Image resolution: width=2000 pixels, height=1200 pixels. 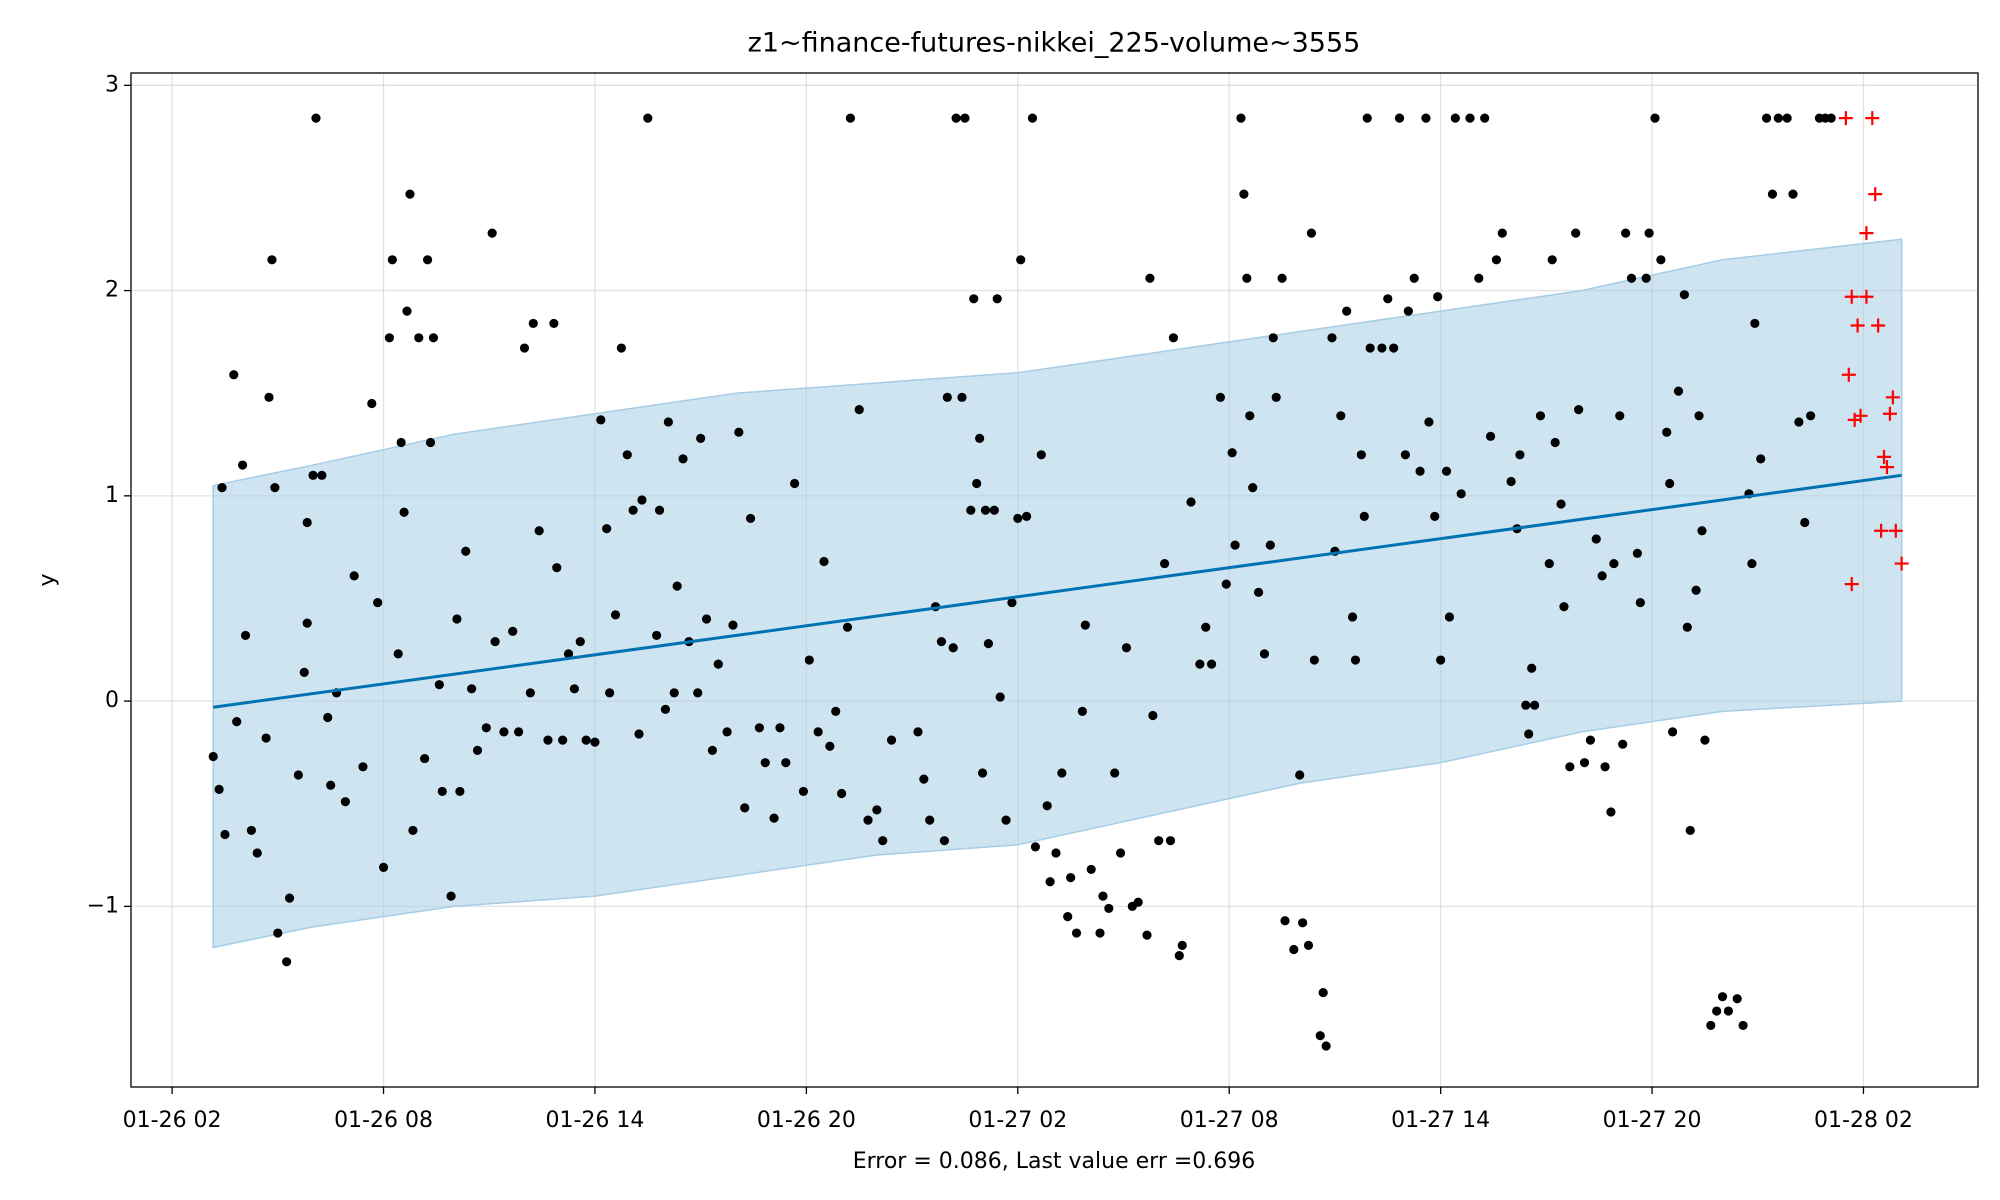 What do you see at coordinates (112, 495) in the screenshot?
I see `y-tick-label: 1` at bounding box center [112, 495].